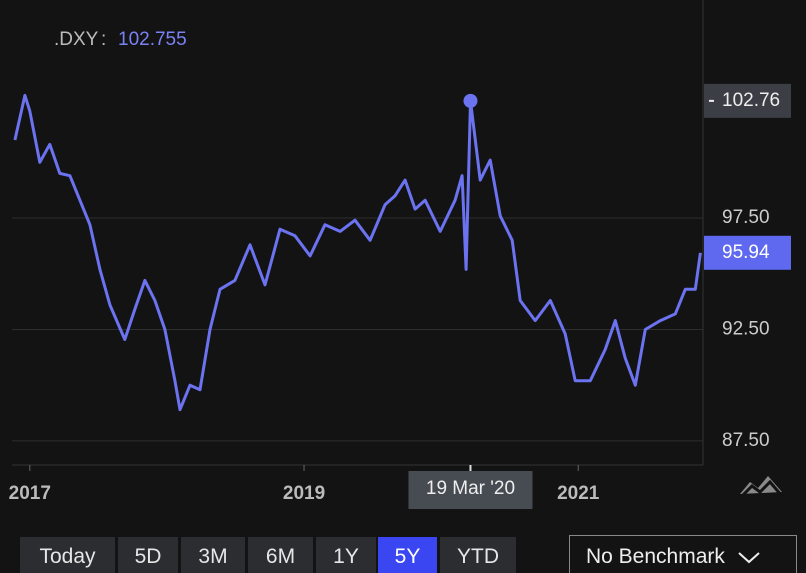 Image resolution: width=806 pixels, height=573 pixels. What do you see at coordinates (213, 555) in the screenshot?
I see `range-button: 3M` at bounding box center [213, 555].